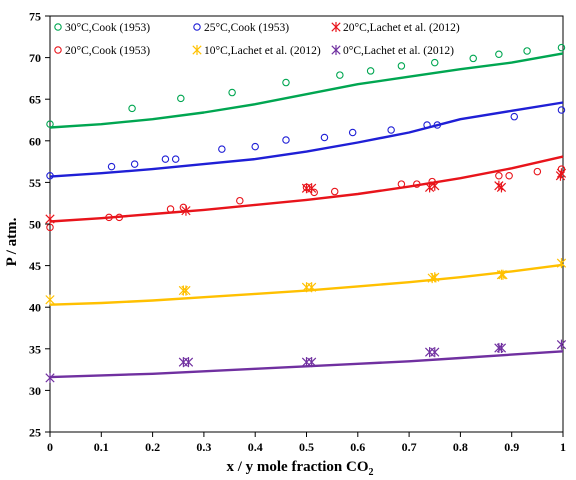  I want to click on x-tick-label: 0.4, so click(255, 447).